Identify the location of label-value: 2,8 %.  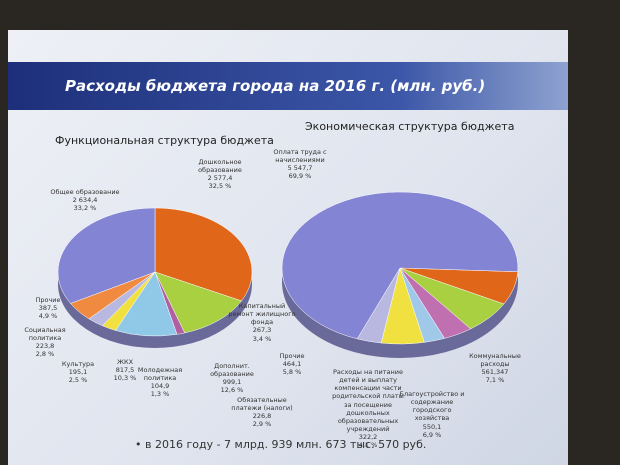
(45, 354).